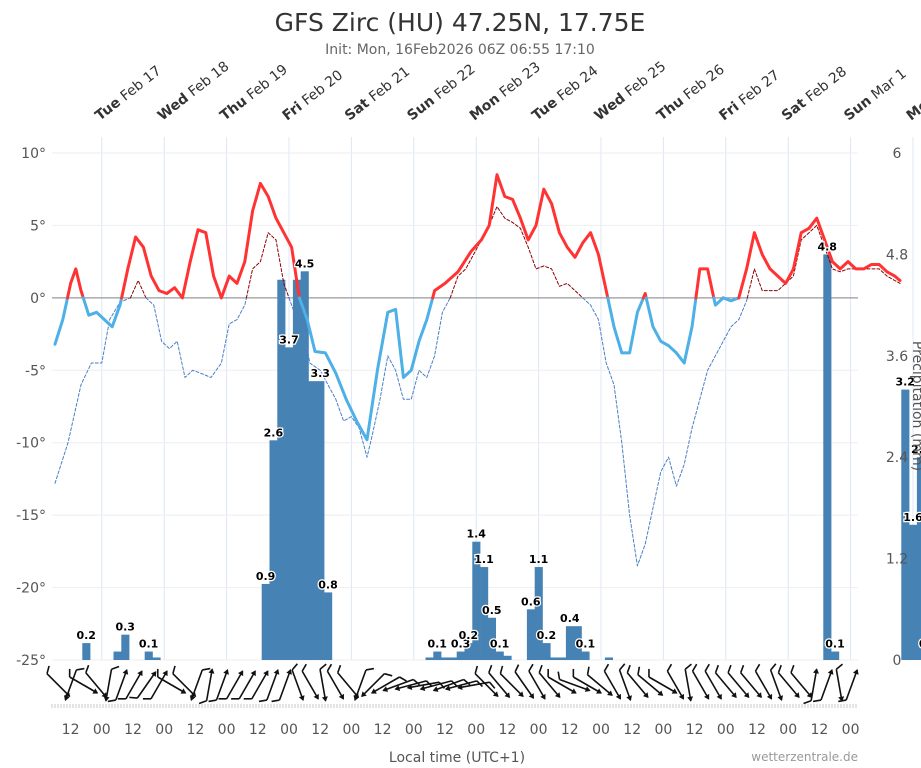 This screenshot has height=768, width=921. What do you see at coordinates (749, 95) in the screenshot?
I see `svg-text: Fri Feb 27` at bounding box center [749, 95].